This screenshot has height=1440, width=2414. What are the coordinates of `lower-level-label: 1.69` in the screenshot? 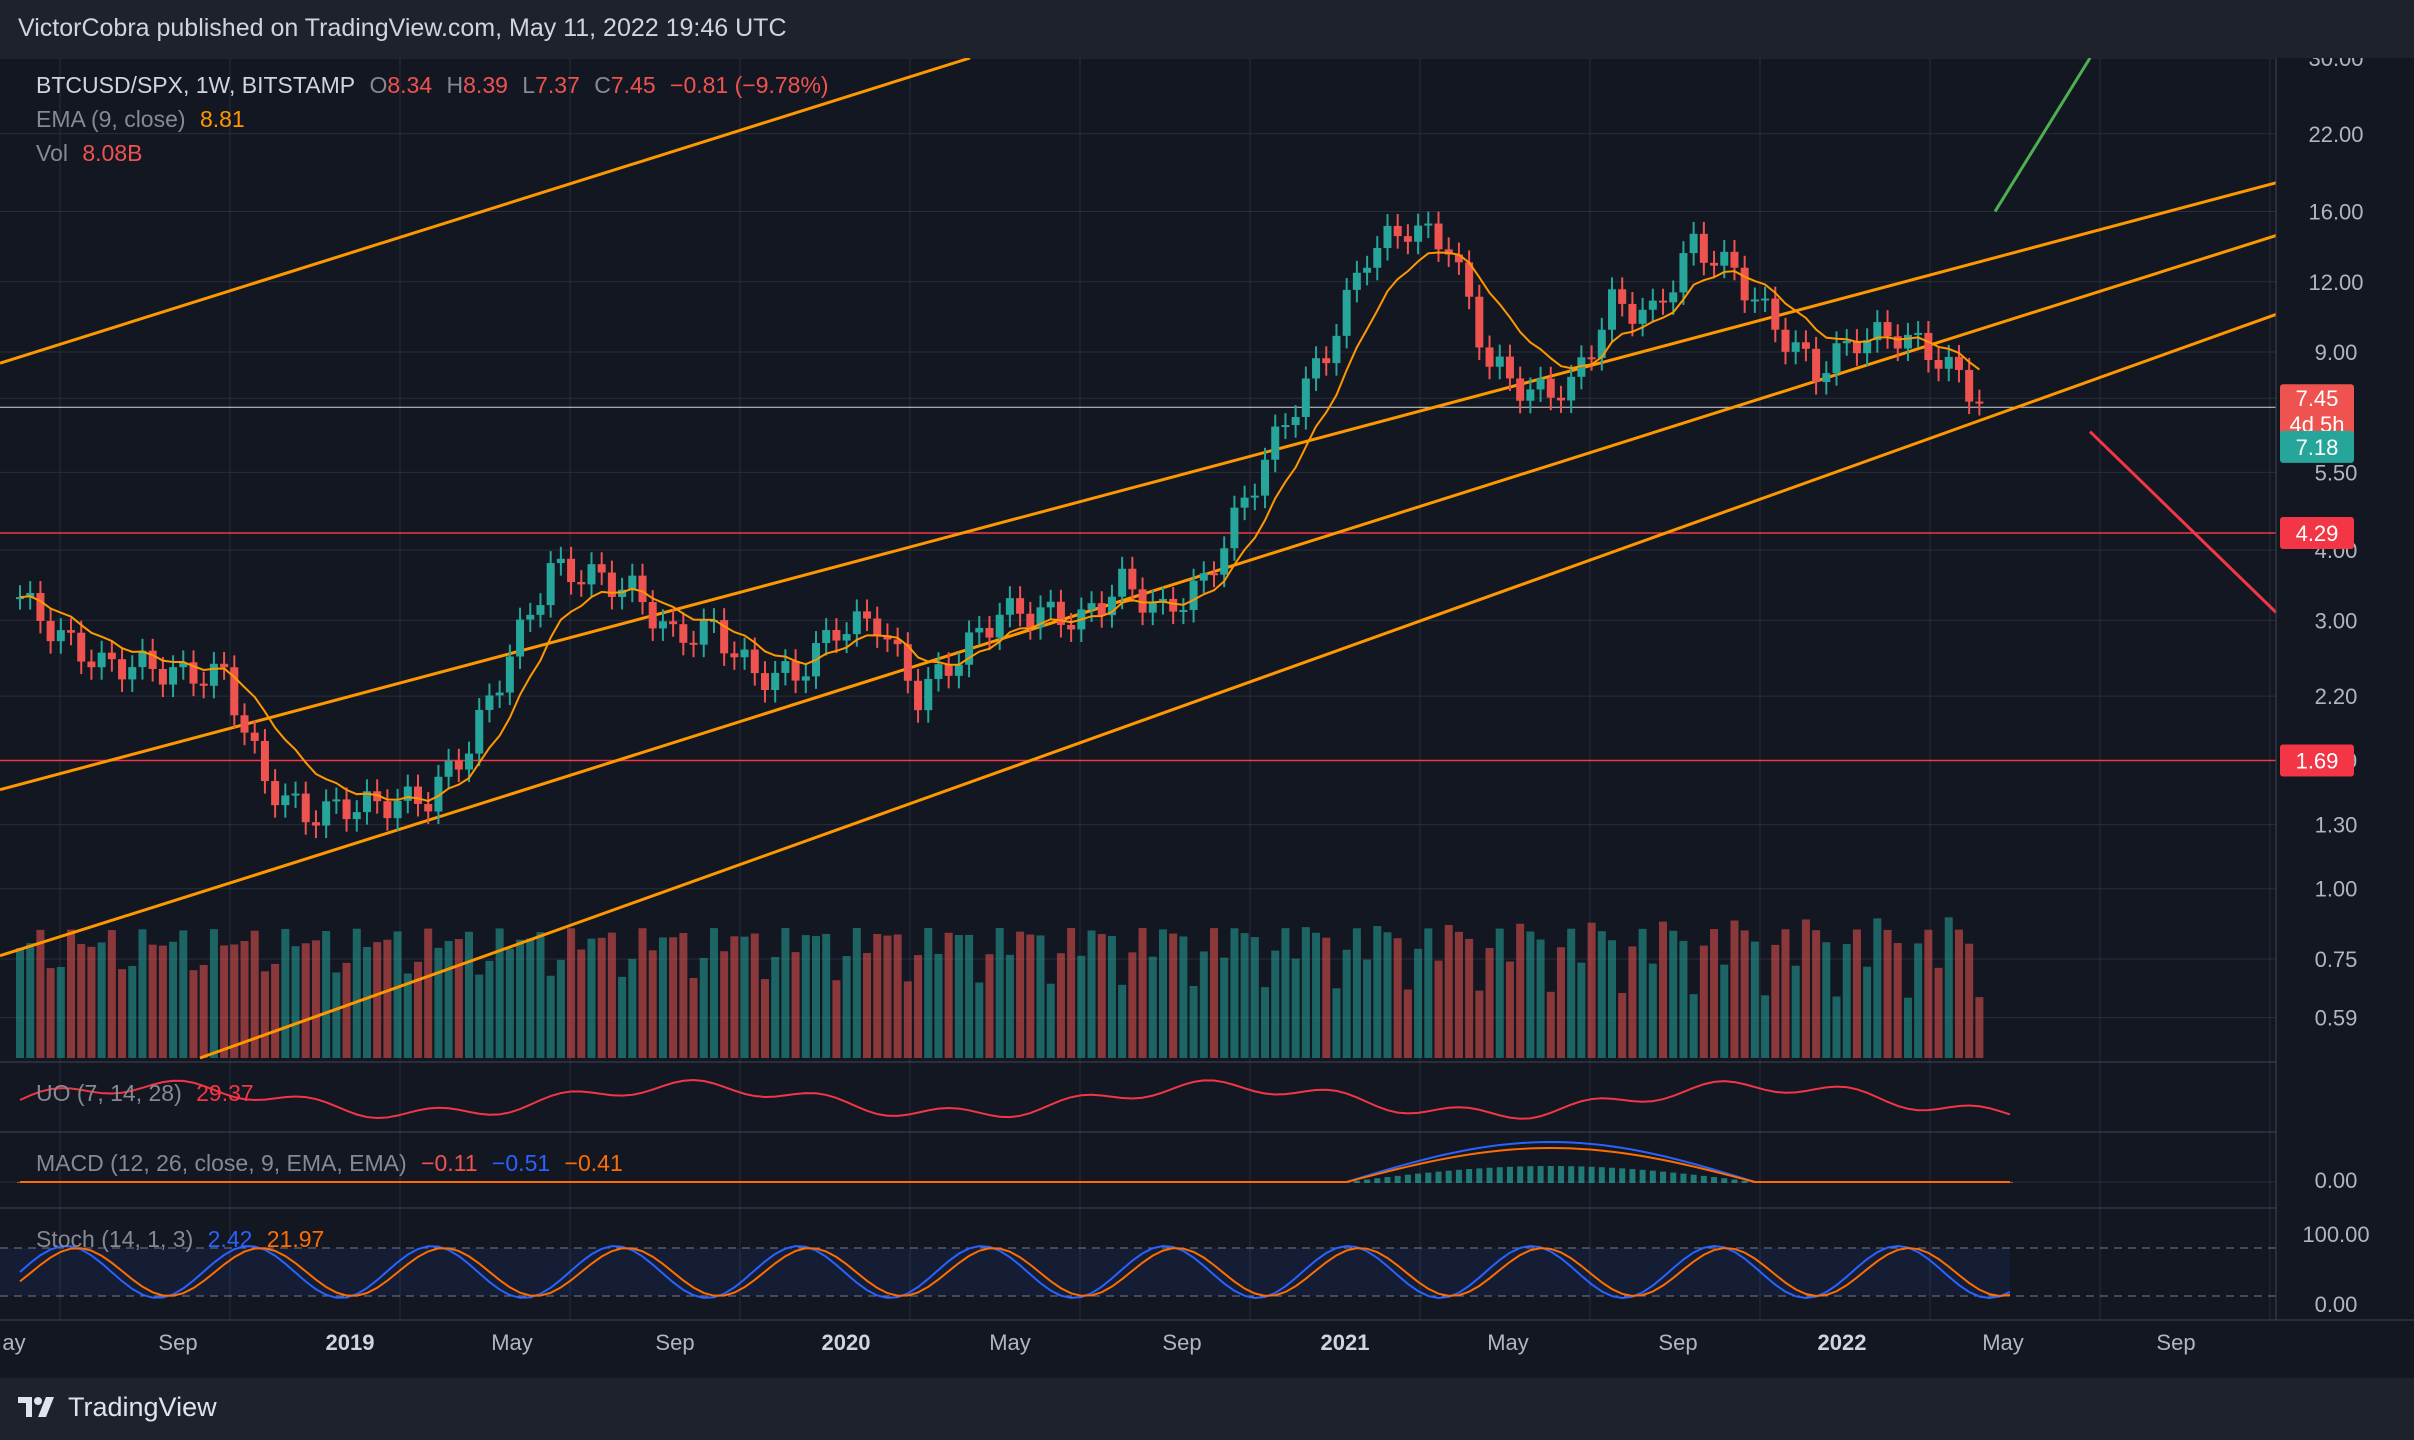 It's located at (2317, 761).